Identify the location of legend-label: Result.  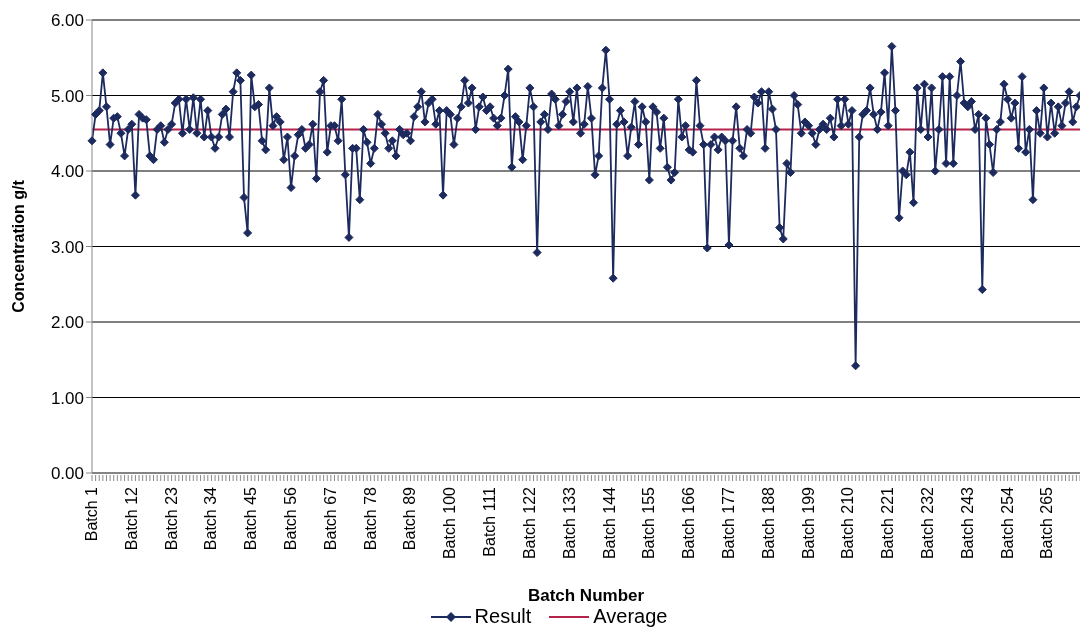
(502, 616).